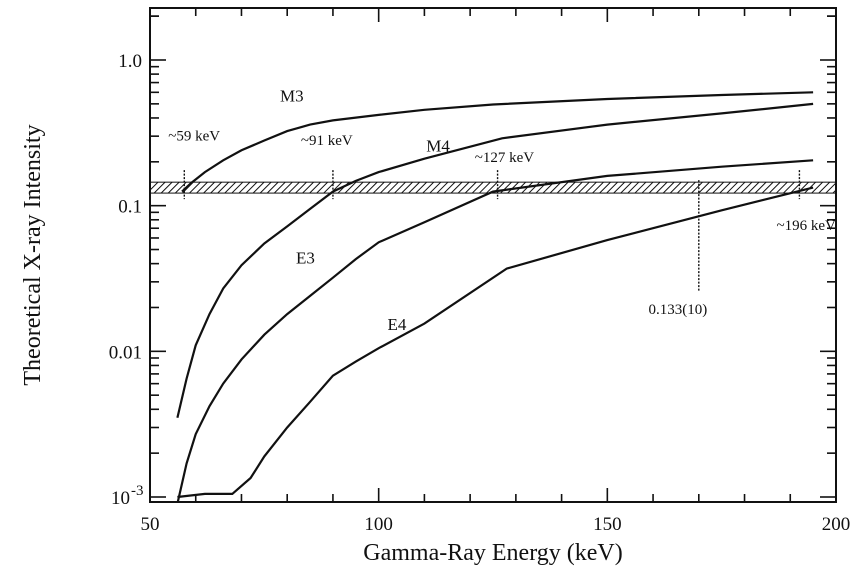 The width and height of the screenshot is (859, 575). I want to click on threshold-label: ~59 keV, so click(194, 137).